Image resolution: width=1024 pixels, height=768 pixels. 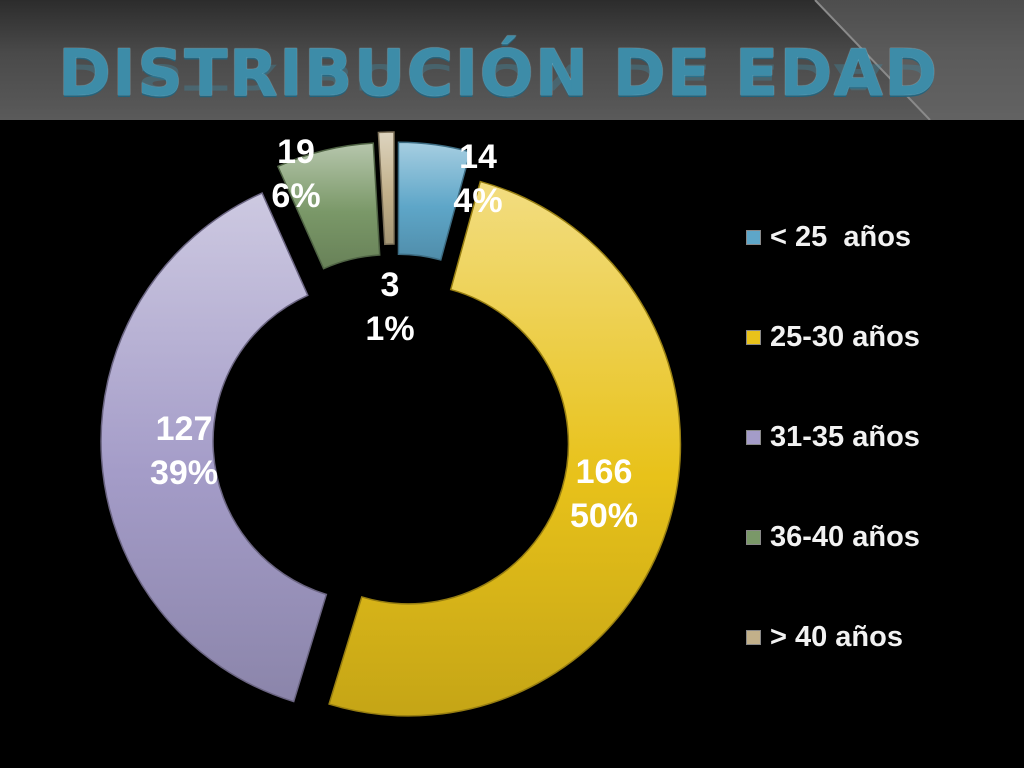 What do you see at coordinates (477, 201) in the screenshot?
I see `data-label-percent-under-25: 4%` at bounding box center [477, 201].